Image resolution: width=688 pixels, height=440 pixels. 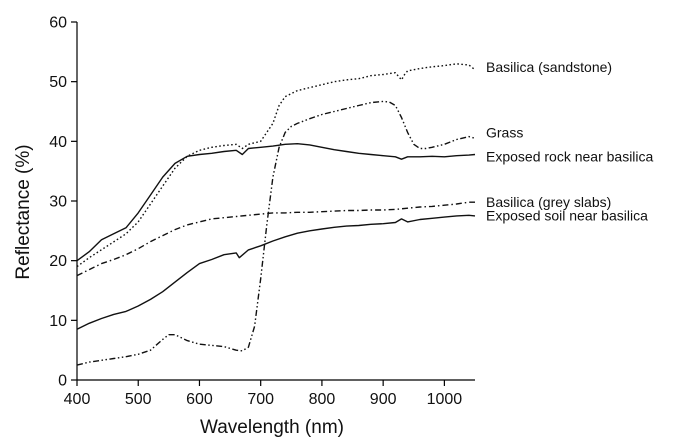 What do you see at coordinates (199, 399) in the screenshot?
I see `x-tick-label: 600` at bounding box center [199, 399].